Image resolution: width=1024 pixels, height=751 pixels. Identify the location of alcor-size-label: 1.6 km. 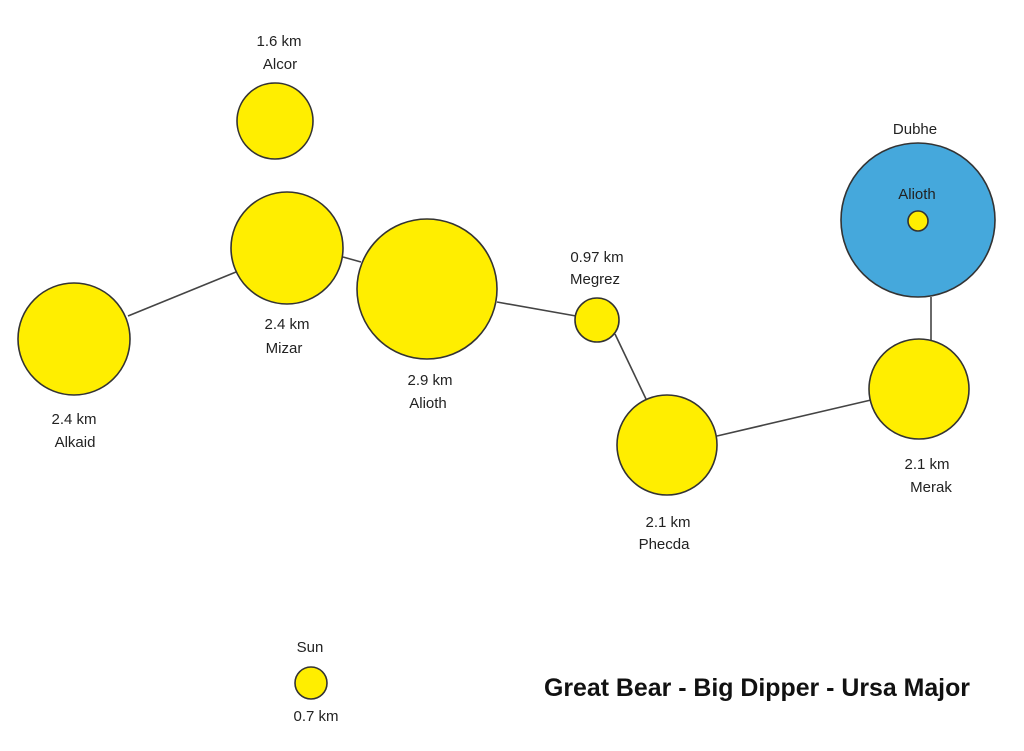
(278, 41).